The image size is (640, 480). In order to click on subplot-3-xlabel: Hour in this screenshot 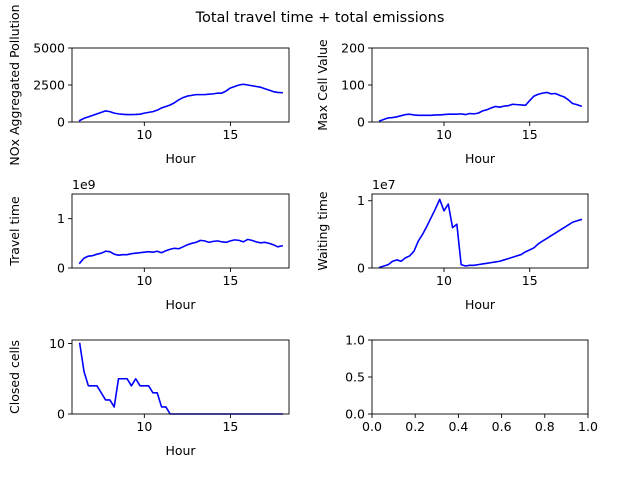, I will do `click(180, 304)`.